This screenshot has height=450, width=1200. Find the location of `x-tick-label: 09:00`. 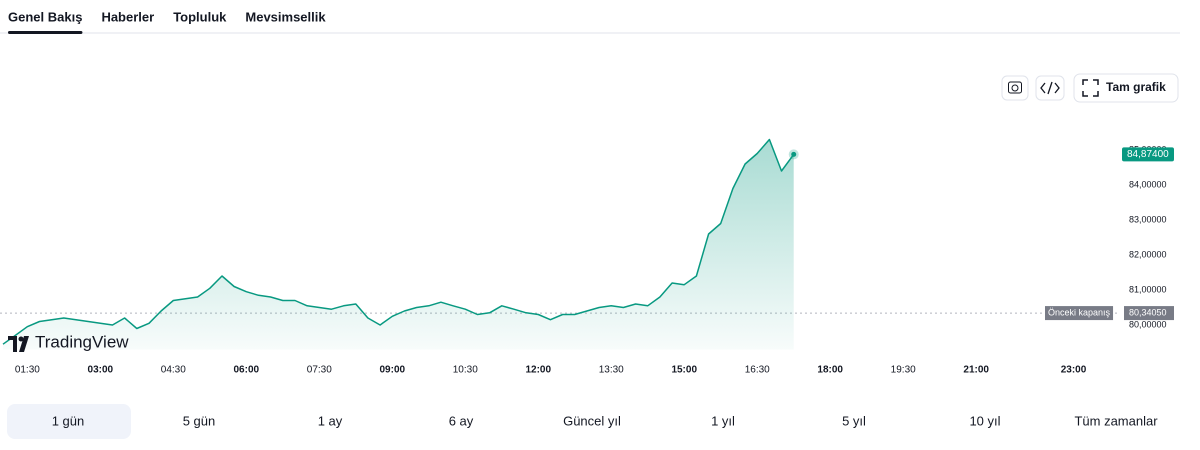

x-tick-label: 09:00 is located at coordinates (392, 370).